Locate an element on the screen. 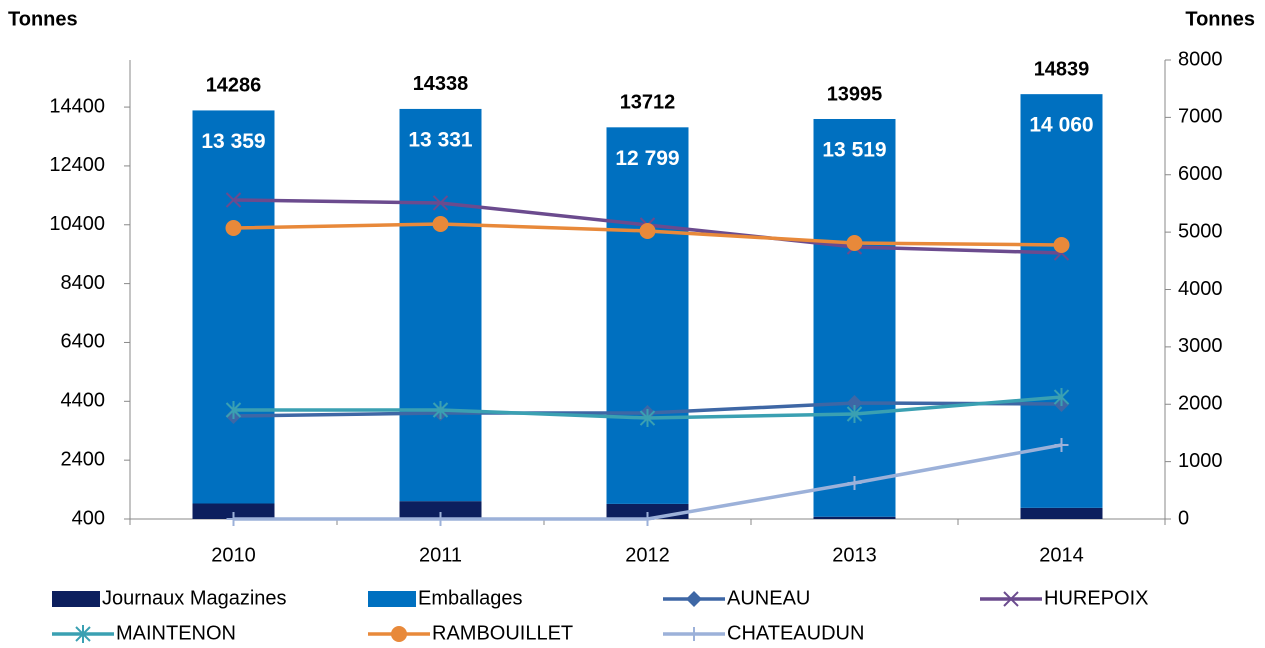 This screenshot has width=1265, height=648. legend-item: RAMBOUILLET is located at coordinates (470, 633).